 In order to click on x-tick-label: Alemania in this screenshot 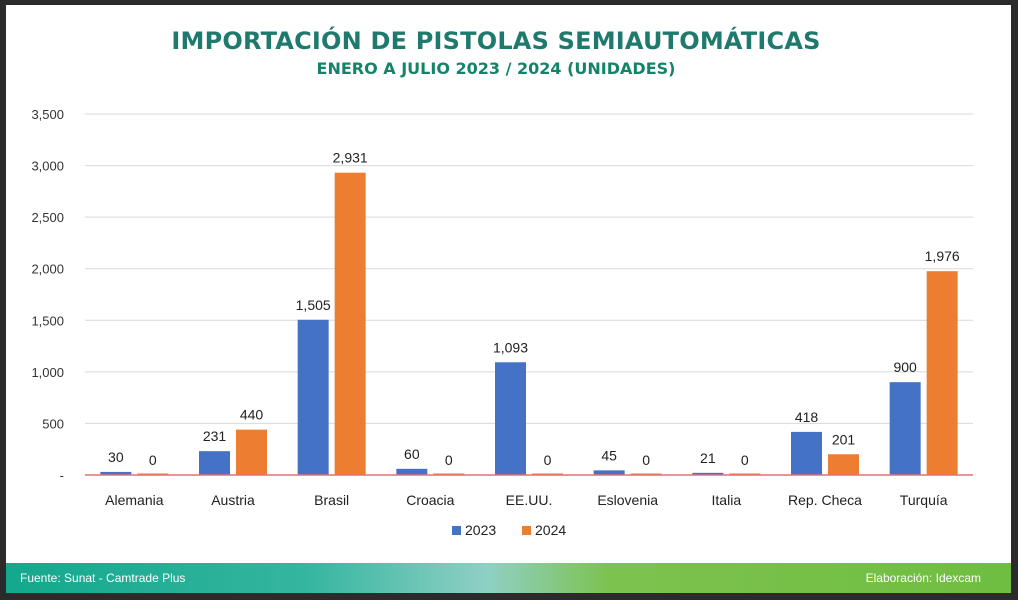, I will do `click(134, 500)`.